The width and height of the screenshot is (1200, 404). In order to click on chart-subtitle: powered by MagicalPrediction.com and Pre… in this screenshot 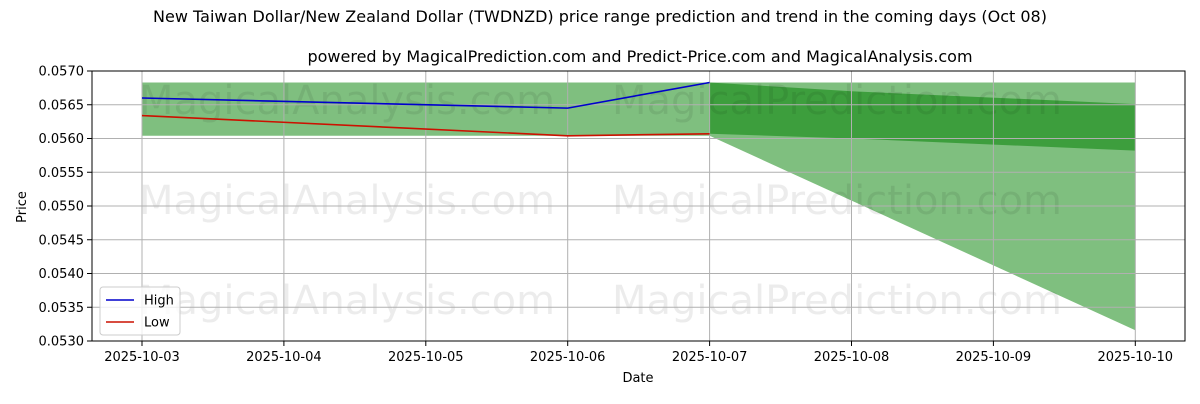, I will do `click(639, 56)`.